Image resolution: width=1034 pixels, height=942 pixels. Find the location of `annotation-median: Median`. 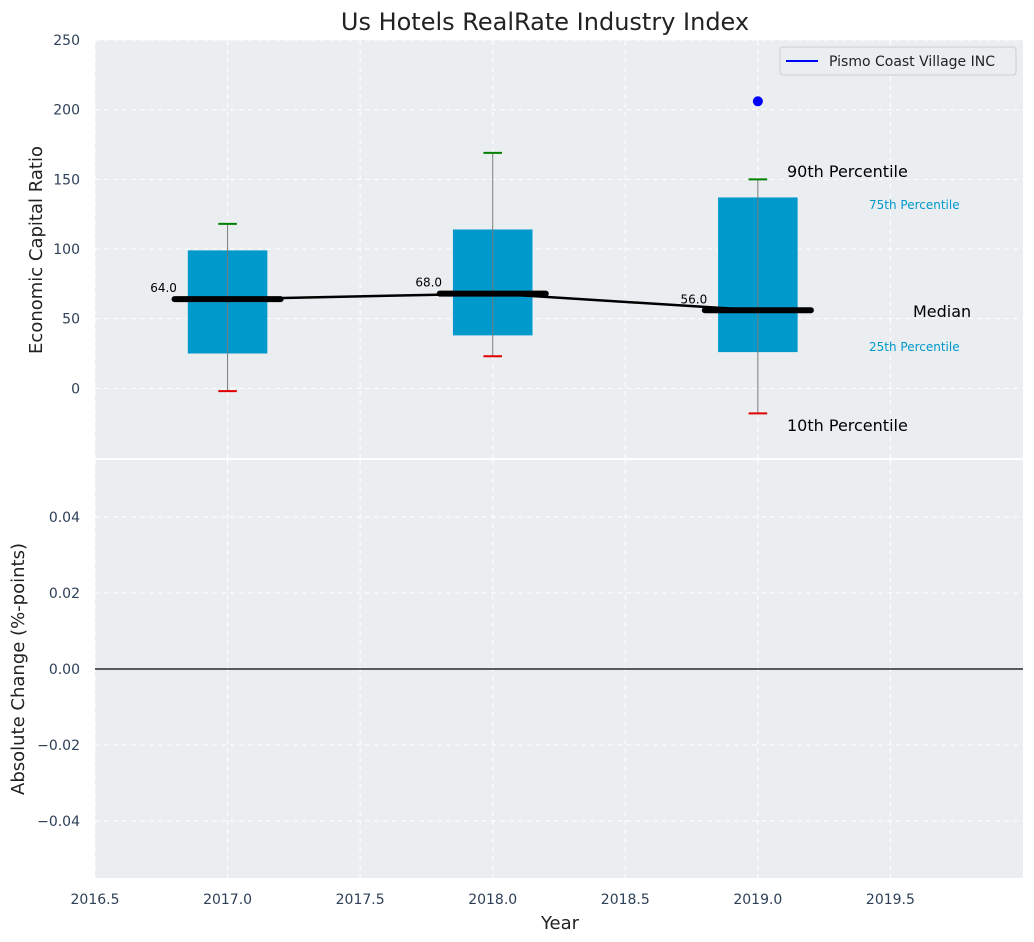

annotation-median: Median is located at coordinates (942, 311).